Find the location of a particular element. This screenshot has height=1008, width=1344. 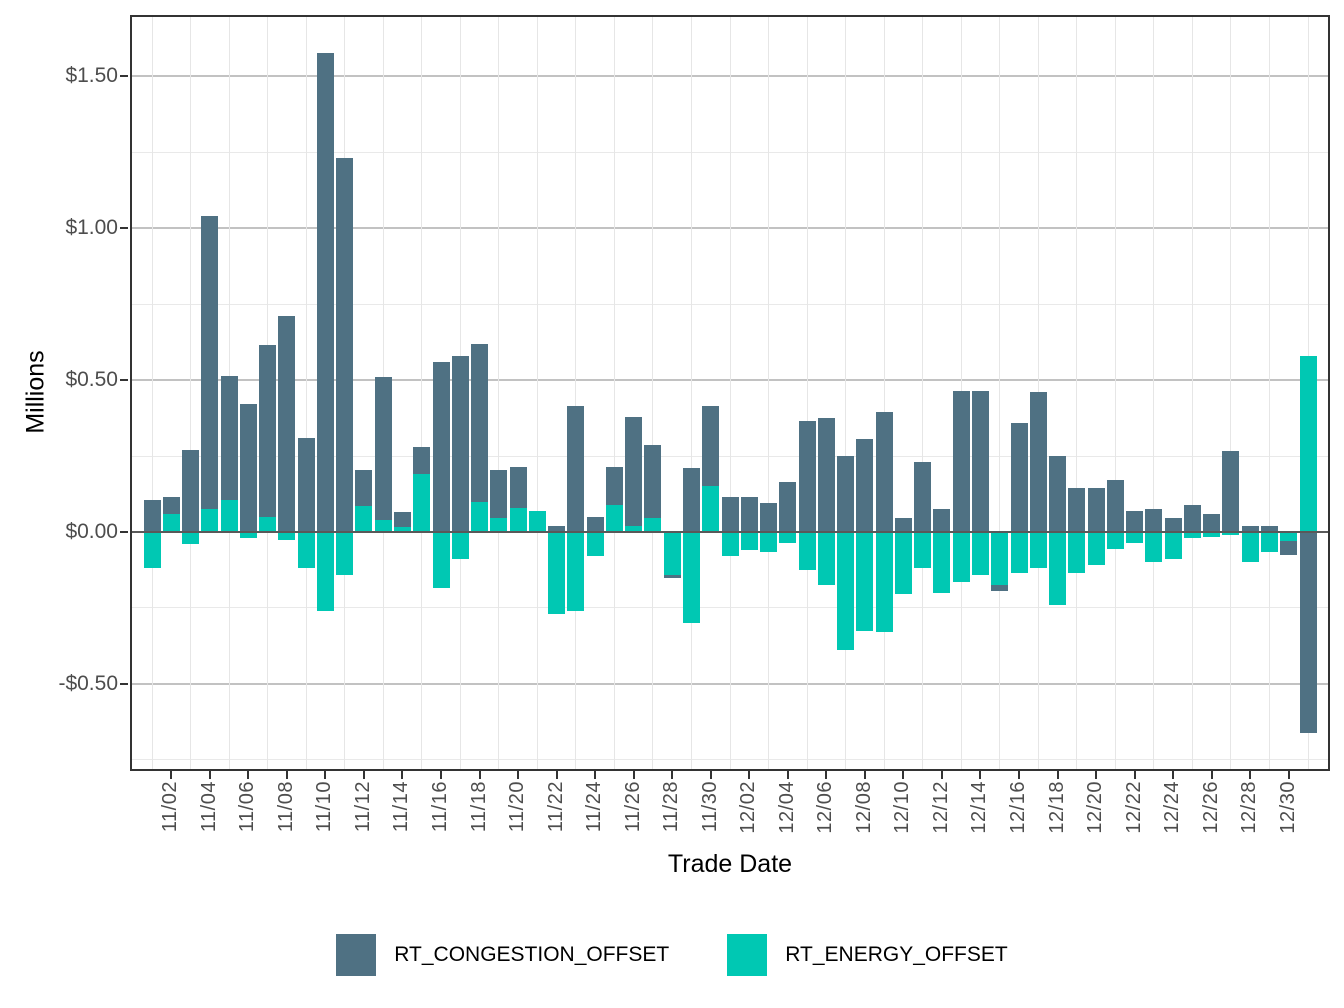

x-tick-label: 11/06 is located at coordinates (247, 807).